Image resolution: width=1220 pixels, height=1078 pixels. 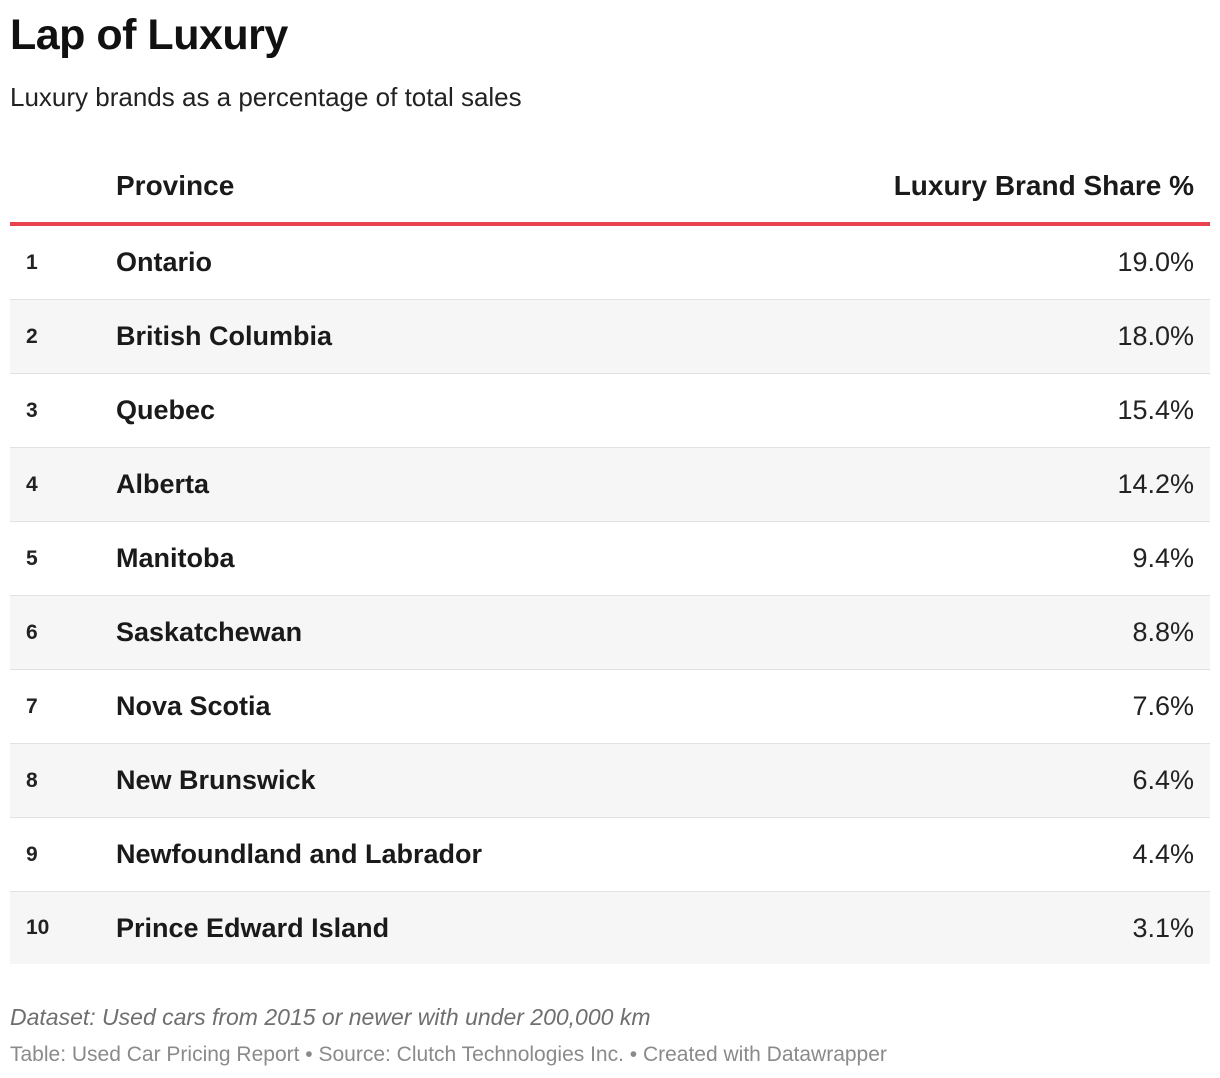 I want to click on table-row: 4 Alberta 14.2%, so click(x=610, y=485).